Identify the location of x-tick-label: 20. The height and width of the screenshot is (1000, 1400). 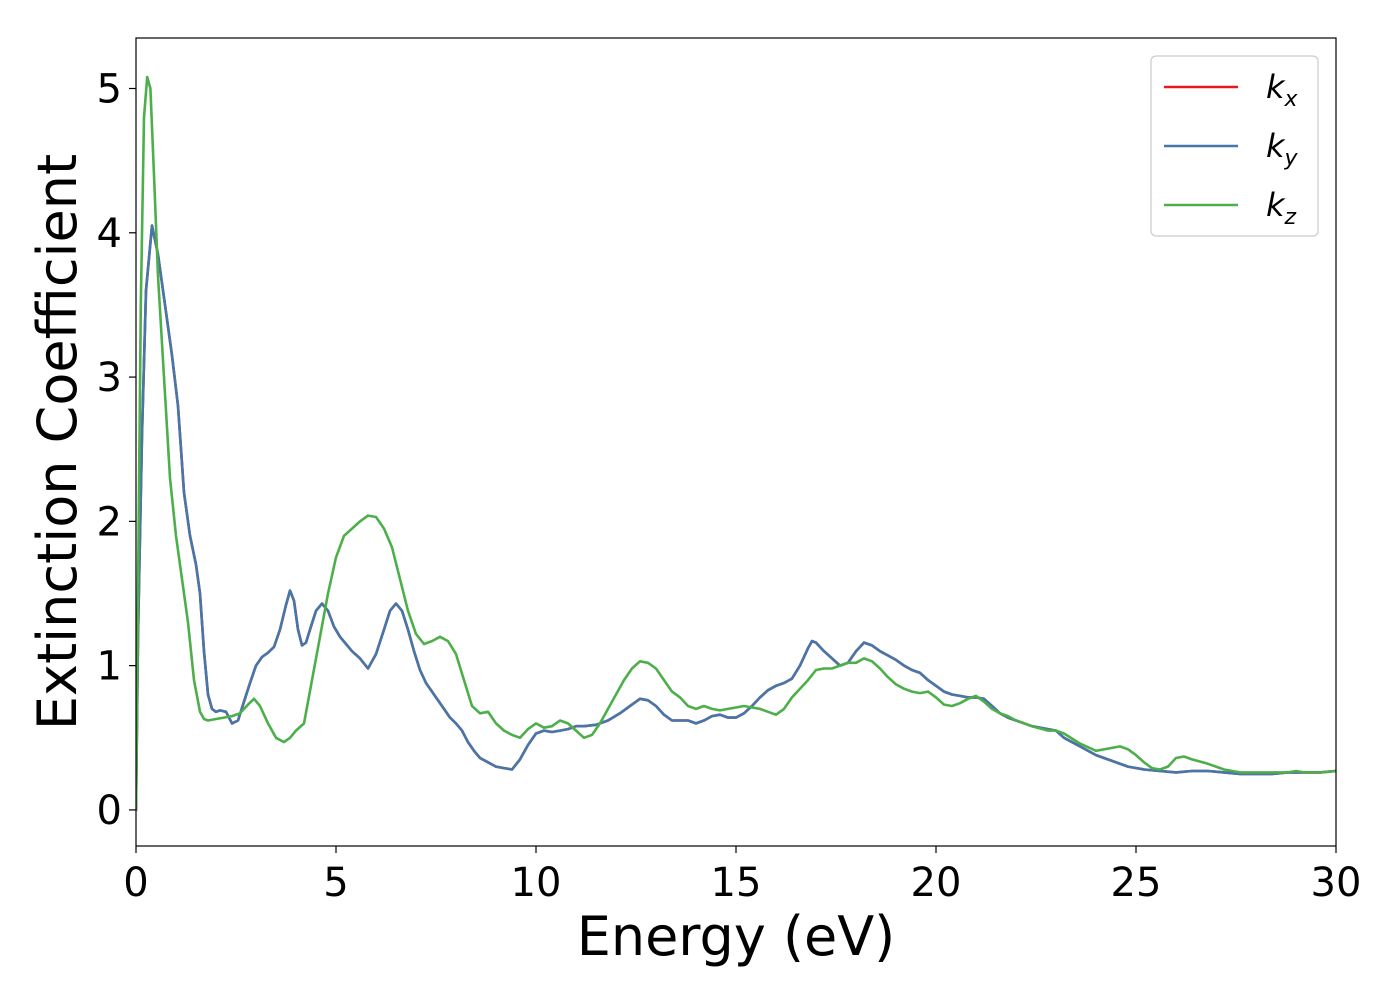
(936, 883).